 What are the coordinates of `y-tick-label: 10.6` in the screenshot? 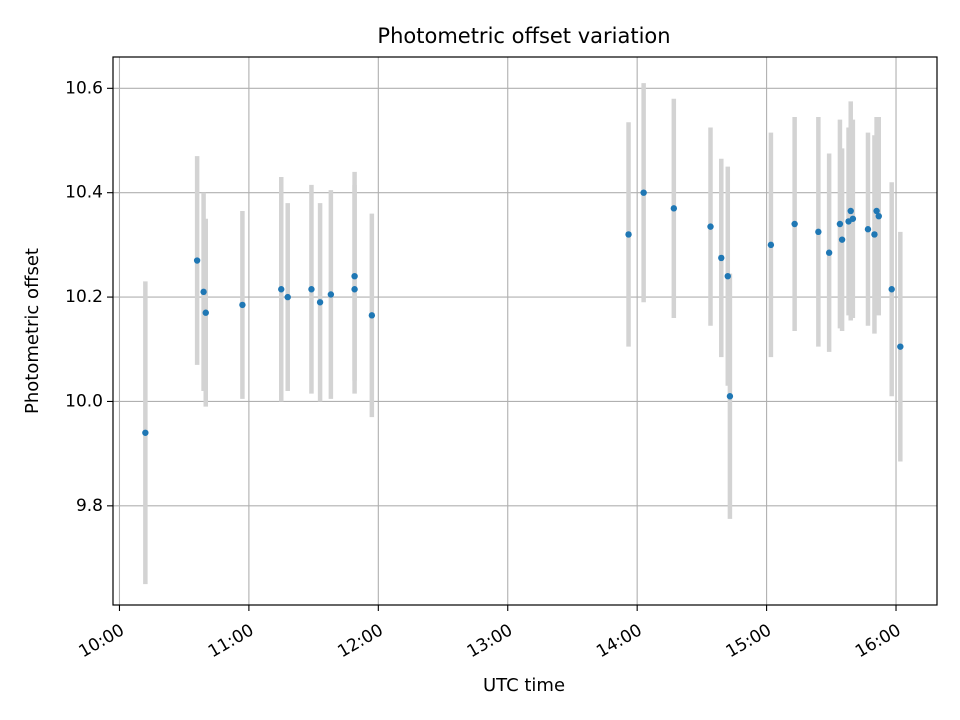 It's located at (84, 88).